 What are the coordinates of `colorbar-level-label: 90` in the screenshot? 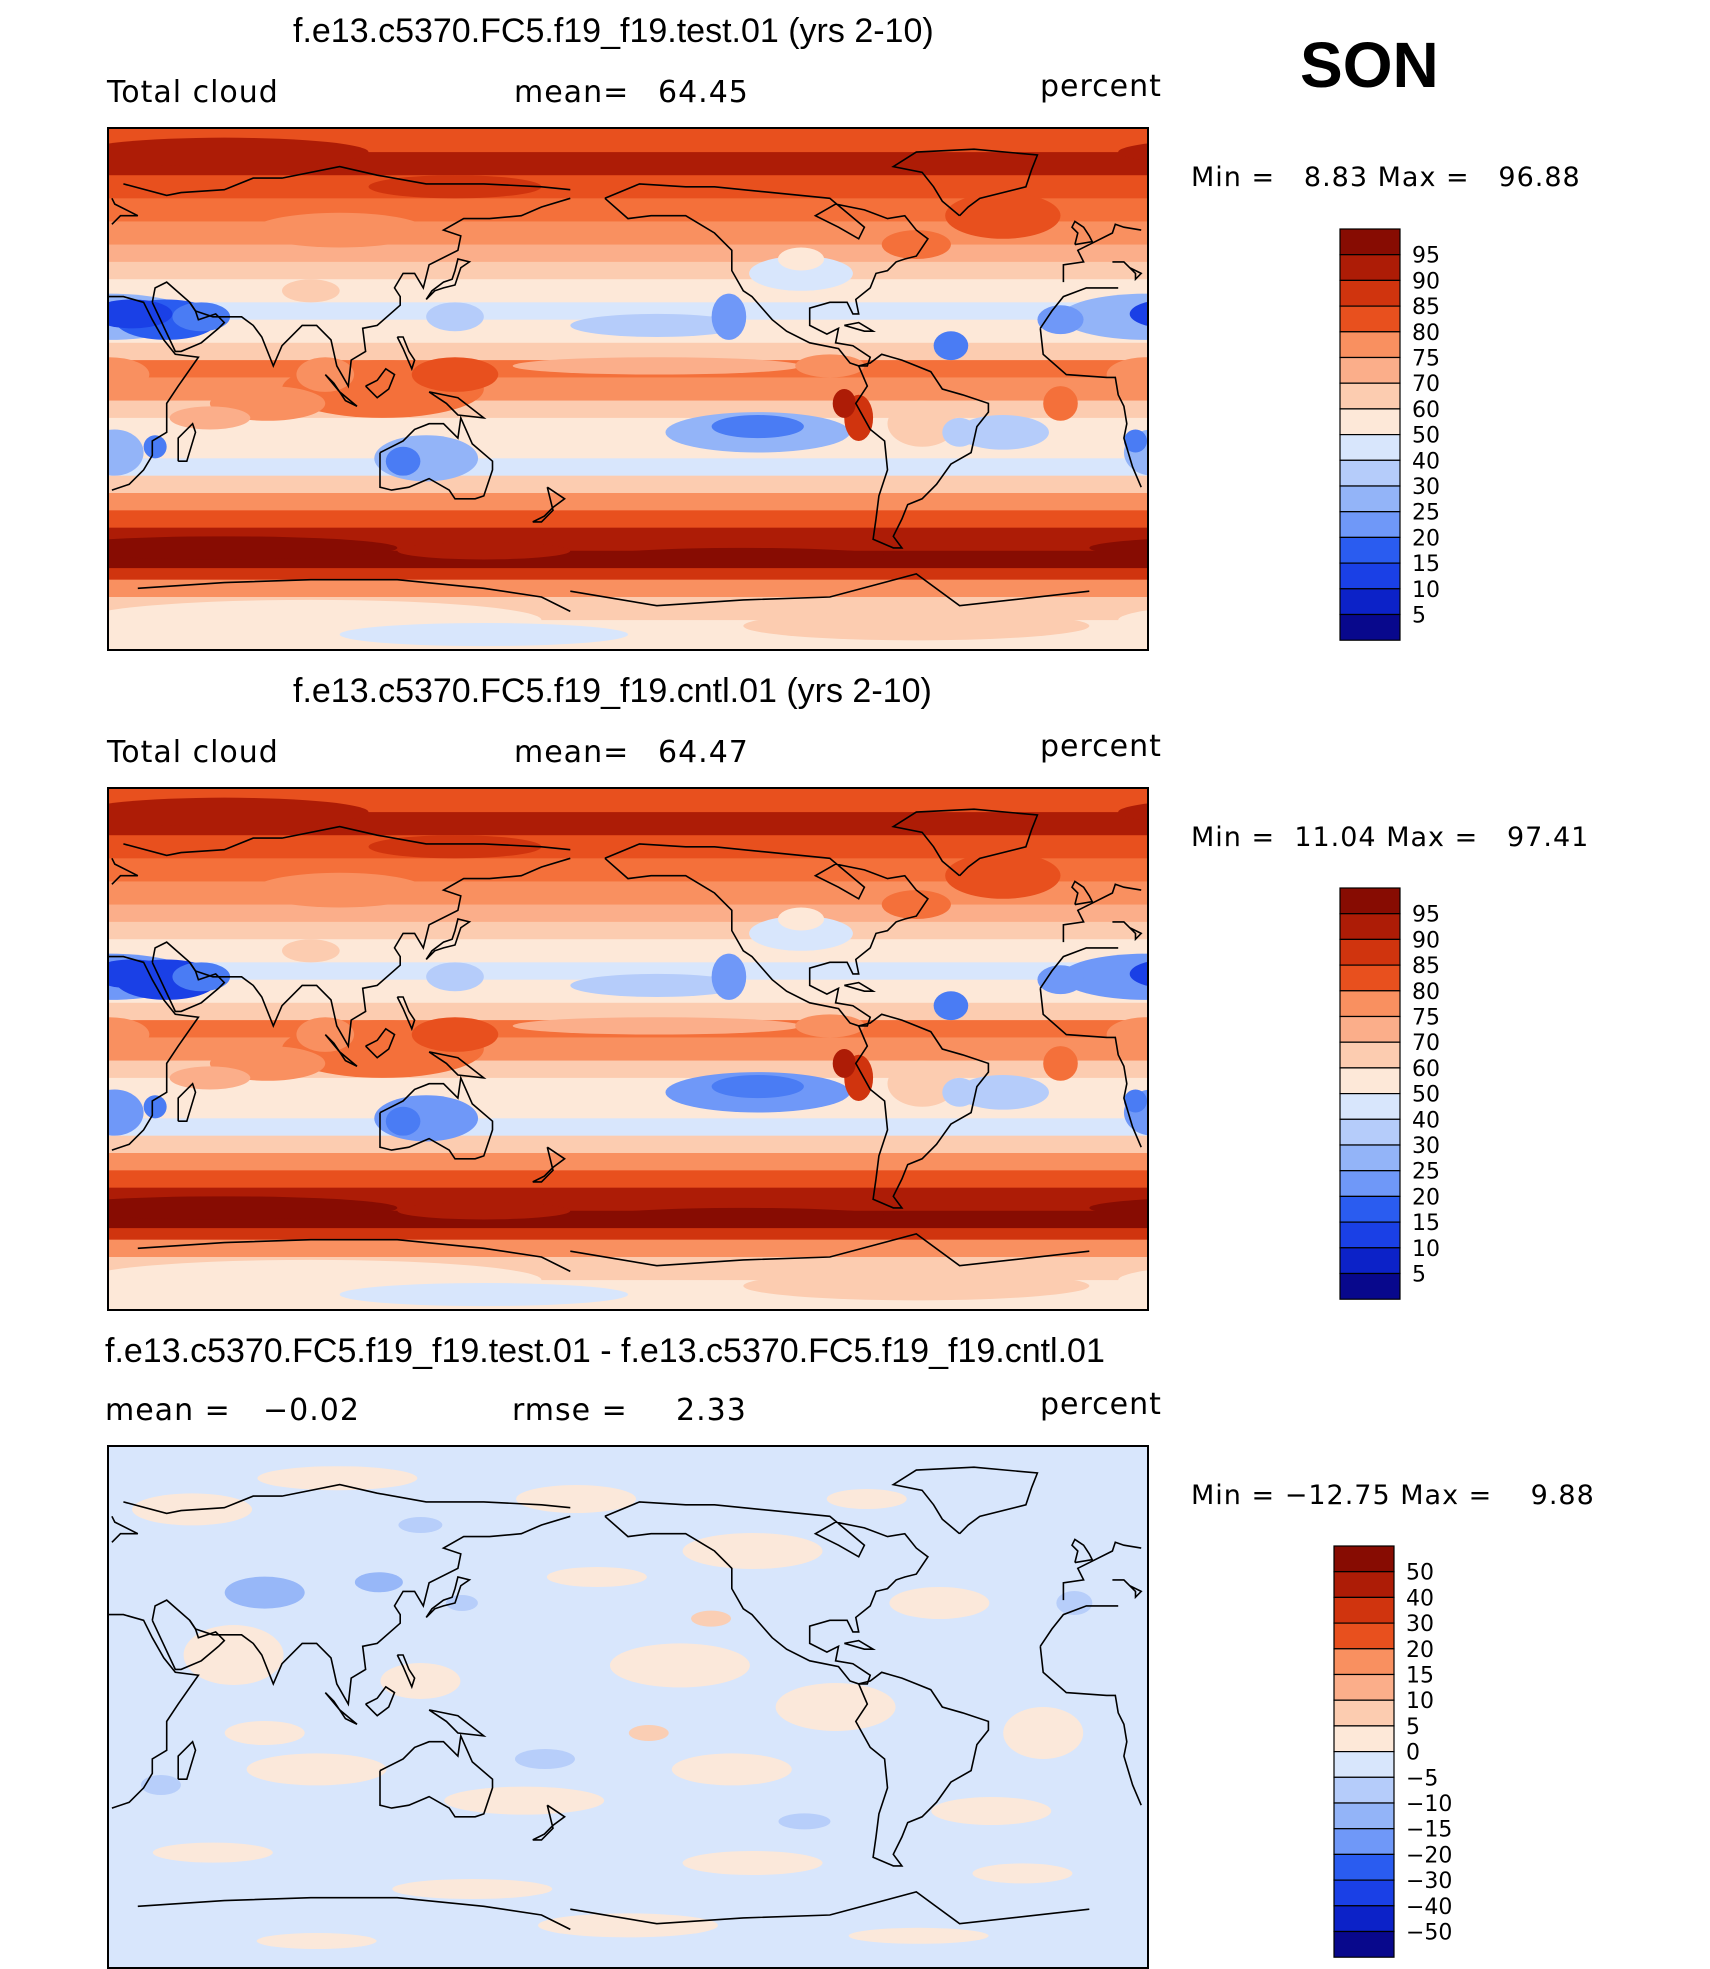 It's located at (1426, 281).